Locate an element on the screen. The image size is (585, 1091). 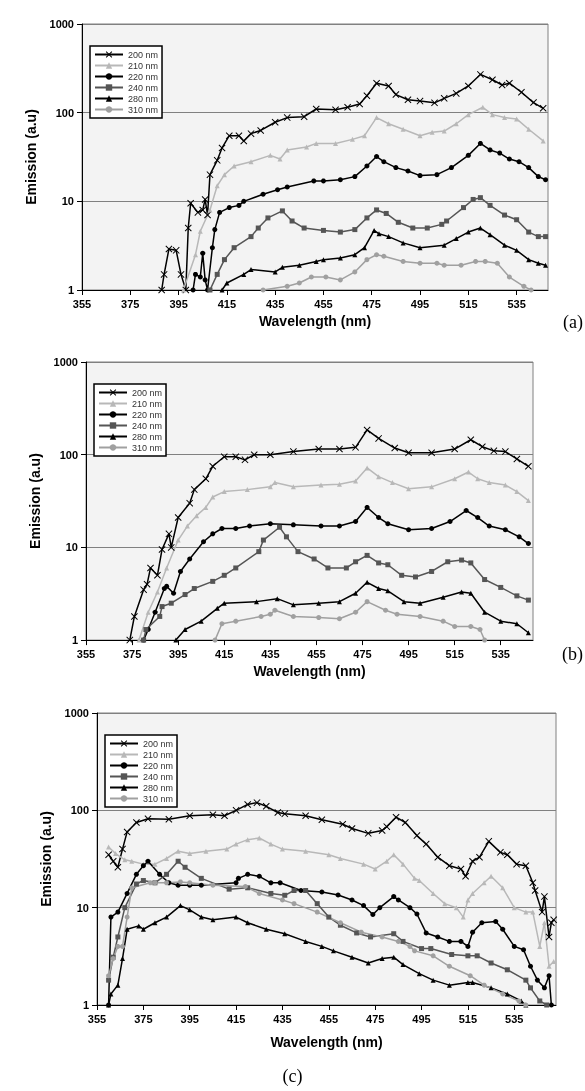
text: (a) is located at coordinates (573, 322).